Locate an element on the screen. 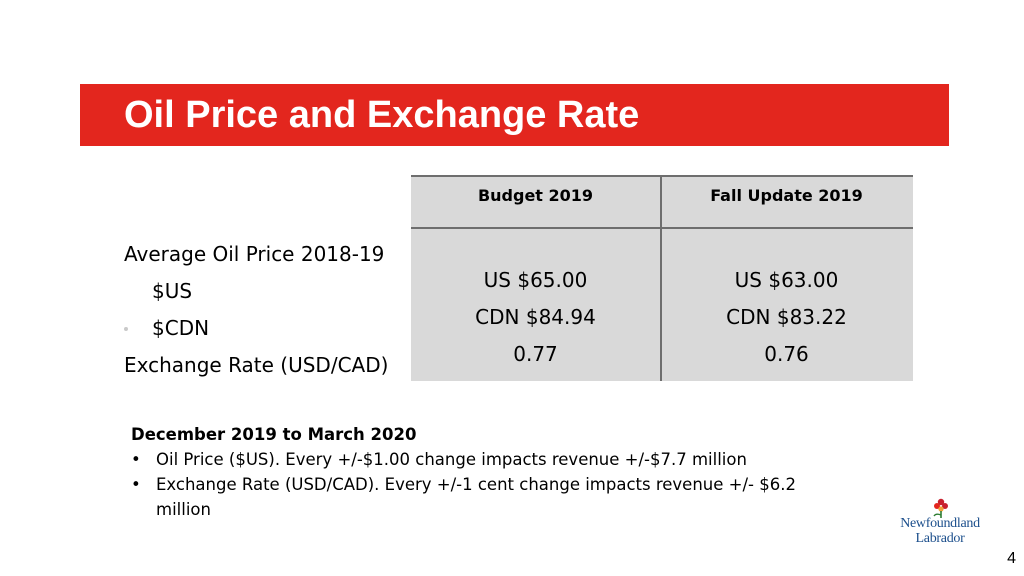 Image resolution: width=1024 pixels, height=576 pixels. slide-title: Oil Price and Exchange Rate is located at coordinates (382, 115).